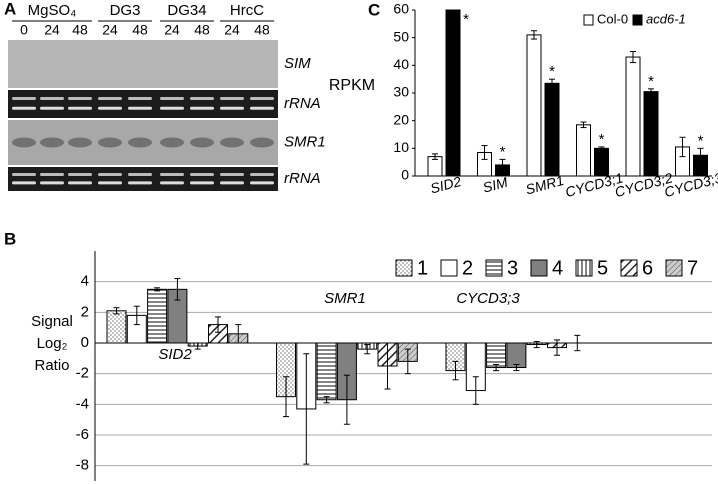 This screenshot has width=718, height=484. Describe the element at coordinates (140, 30) in the screenshot. I see `lane-label: 48` at that location.